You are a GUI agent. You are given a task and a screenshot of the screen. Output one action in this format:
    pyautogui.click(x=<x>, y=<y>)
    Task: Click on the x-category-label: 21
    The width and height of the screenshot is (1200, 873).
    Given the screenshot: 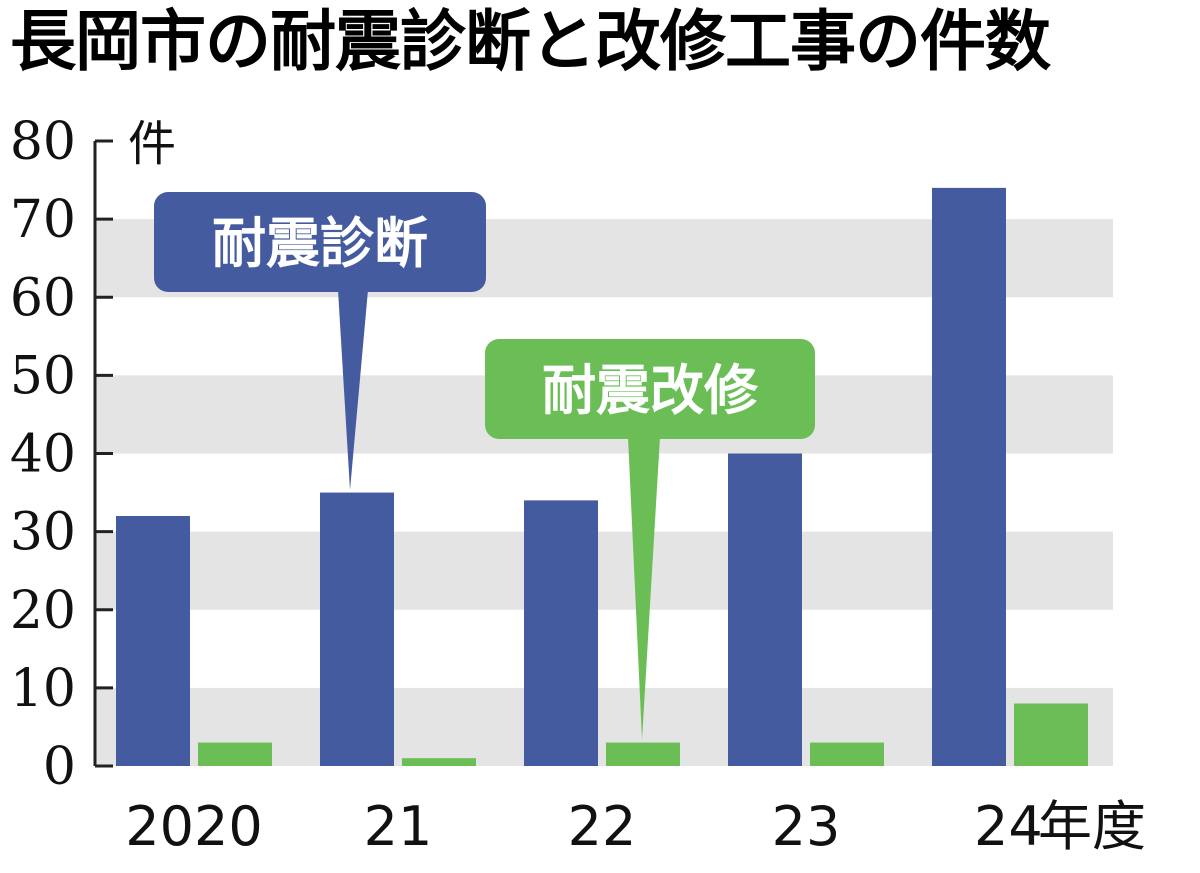 What is the action you would take?
    pyautogui.click(x=398, y=826)
    